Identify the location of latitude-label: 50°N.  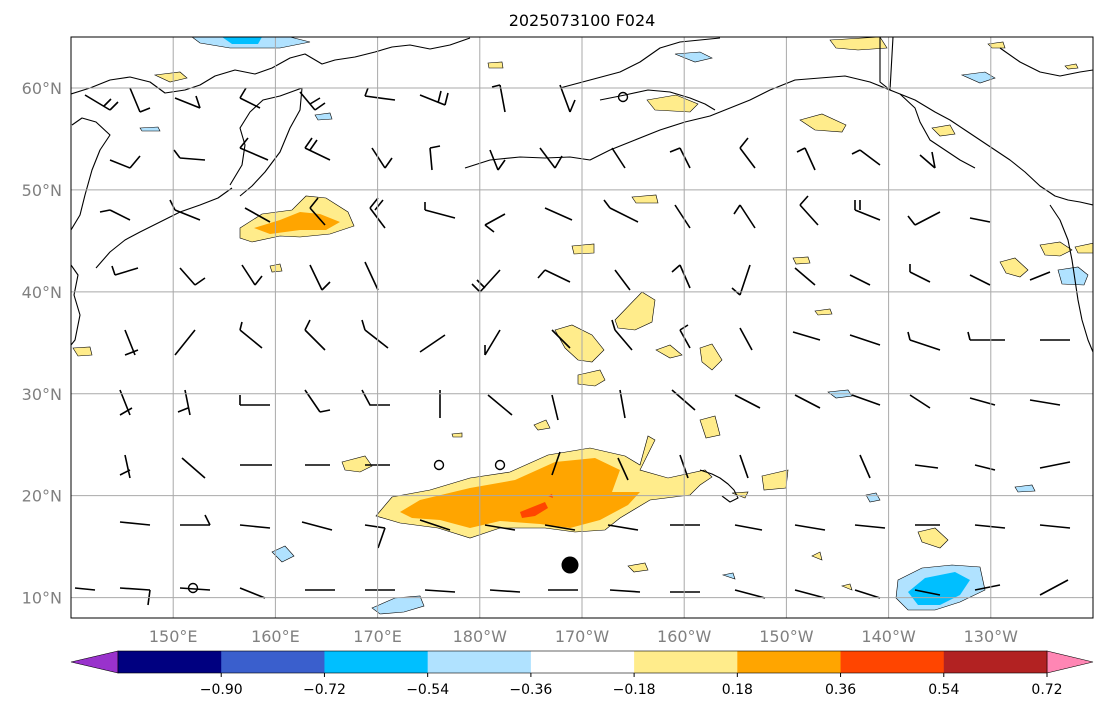
(42, 190).